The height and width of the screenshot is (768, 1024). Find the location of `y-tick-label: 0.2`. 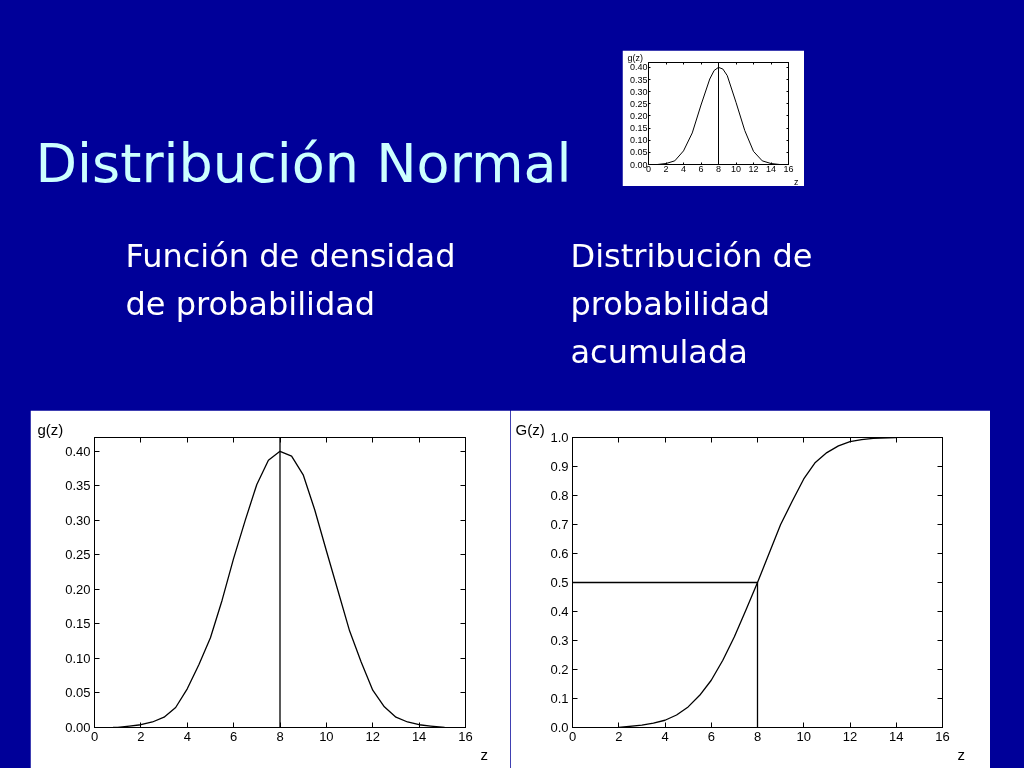

y-tick-label: 0.2 is located at coordinates (559, 669).